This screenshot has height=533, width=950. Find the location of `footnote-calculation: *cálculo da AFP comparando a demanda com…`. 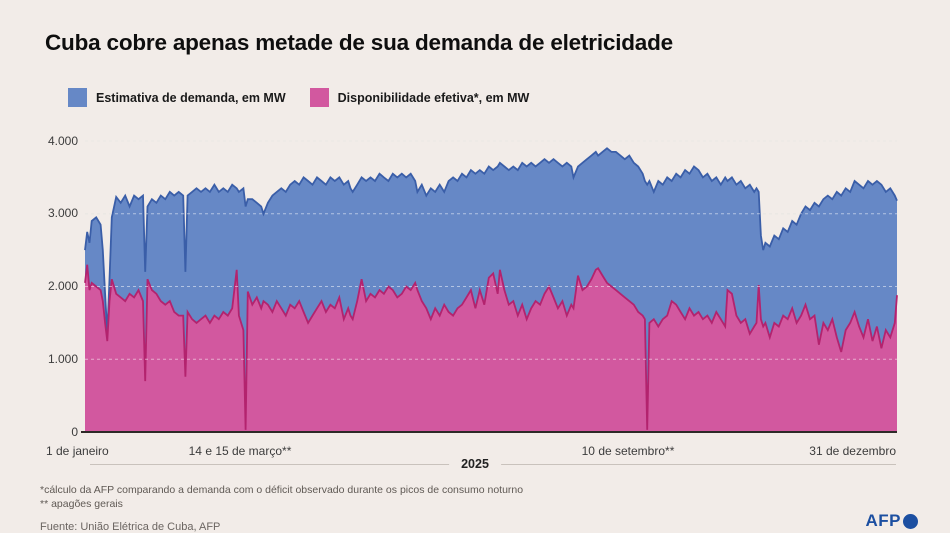

footnote-calculation: *cálculo da AFP comparando a demanda com… is located at coordinates (282, 490).